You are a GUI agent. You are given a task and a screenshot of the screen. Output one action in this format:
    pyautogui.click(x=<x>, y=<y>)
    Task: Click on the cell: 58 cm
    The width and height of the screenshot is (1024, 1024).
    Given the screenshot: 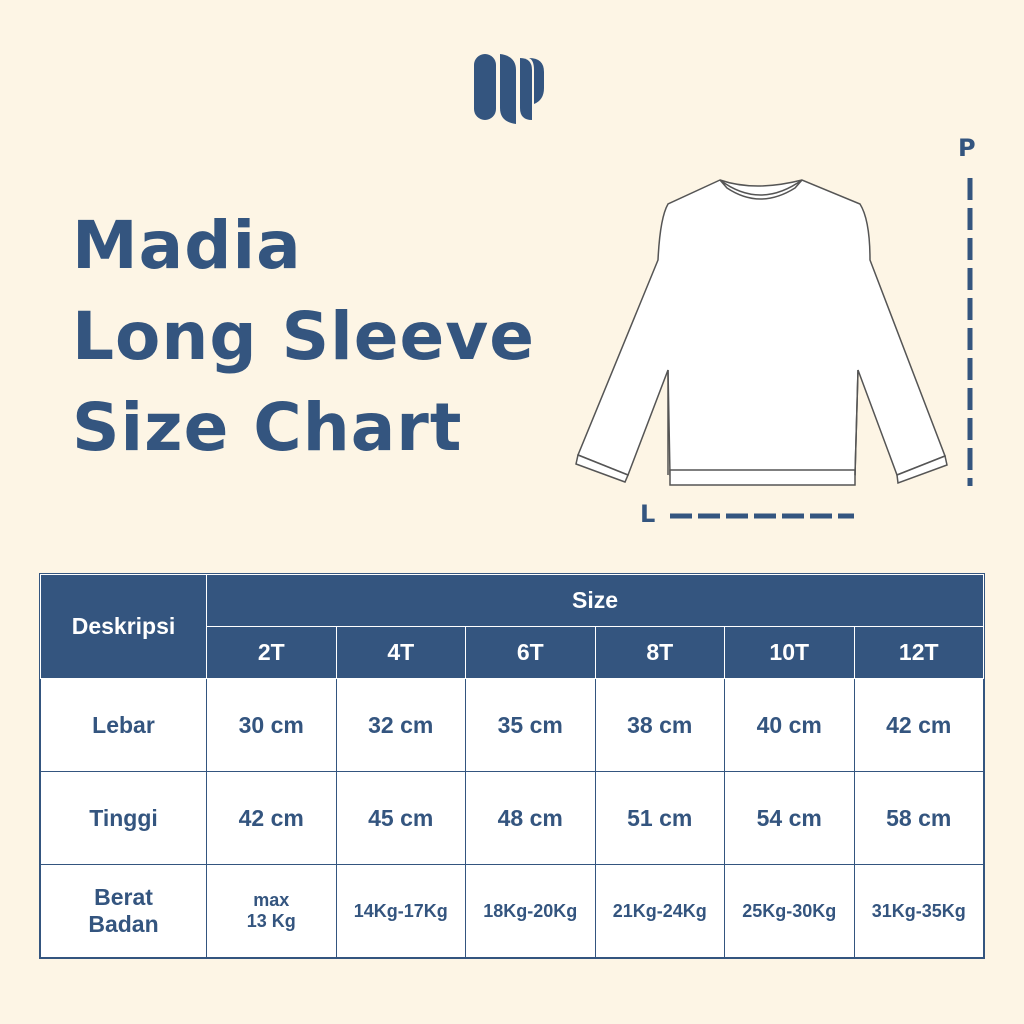 What is the action you would take?
    pyautogui.click(x=918, y=818)
    